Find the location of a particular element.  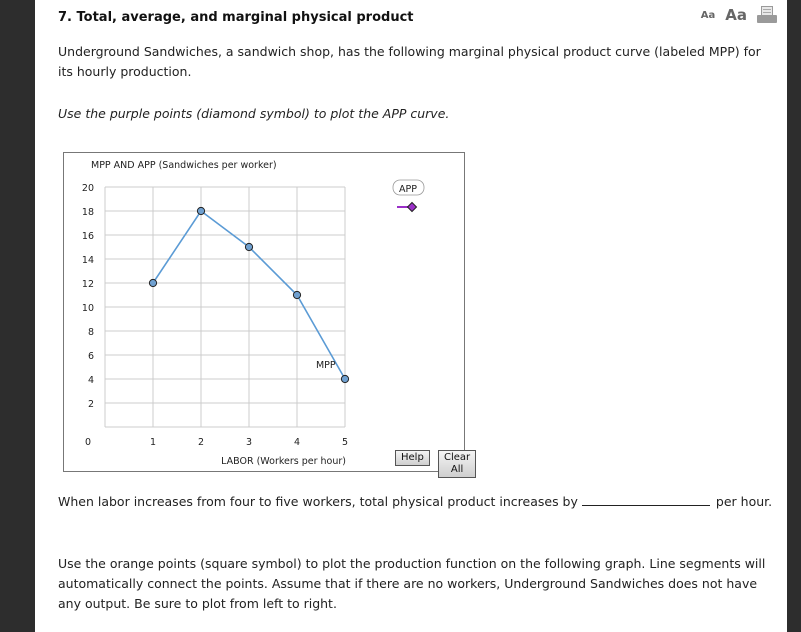

y-axis-label: MPP AND APP (Sandwiches per worker) is located at coordinates (184, 165).